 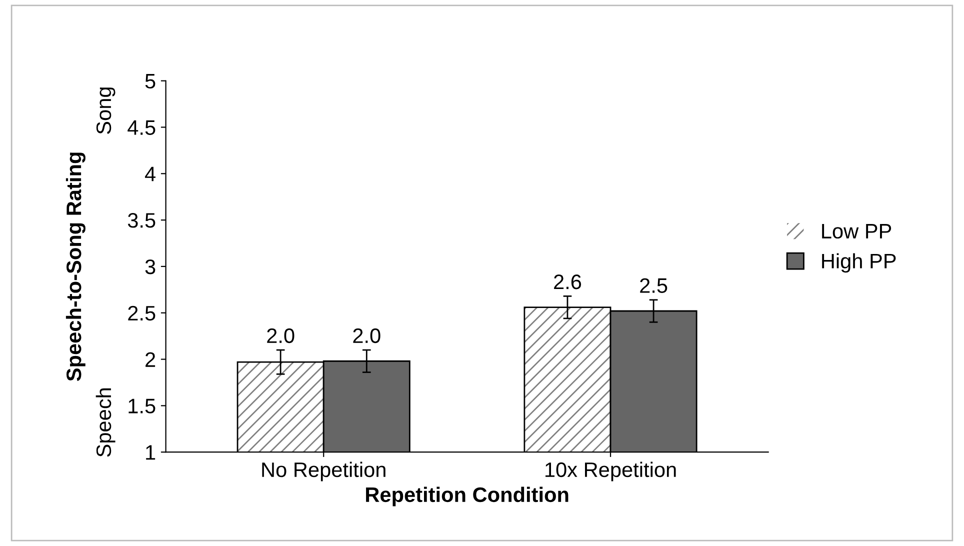 I want to click on y-axis-title: Speech-to-Song Rating, so click(x=76, y=266).